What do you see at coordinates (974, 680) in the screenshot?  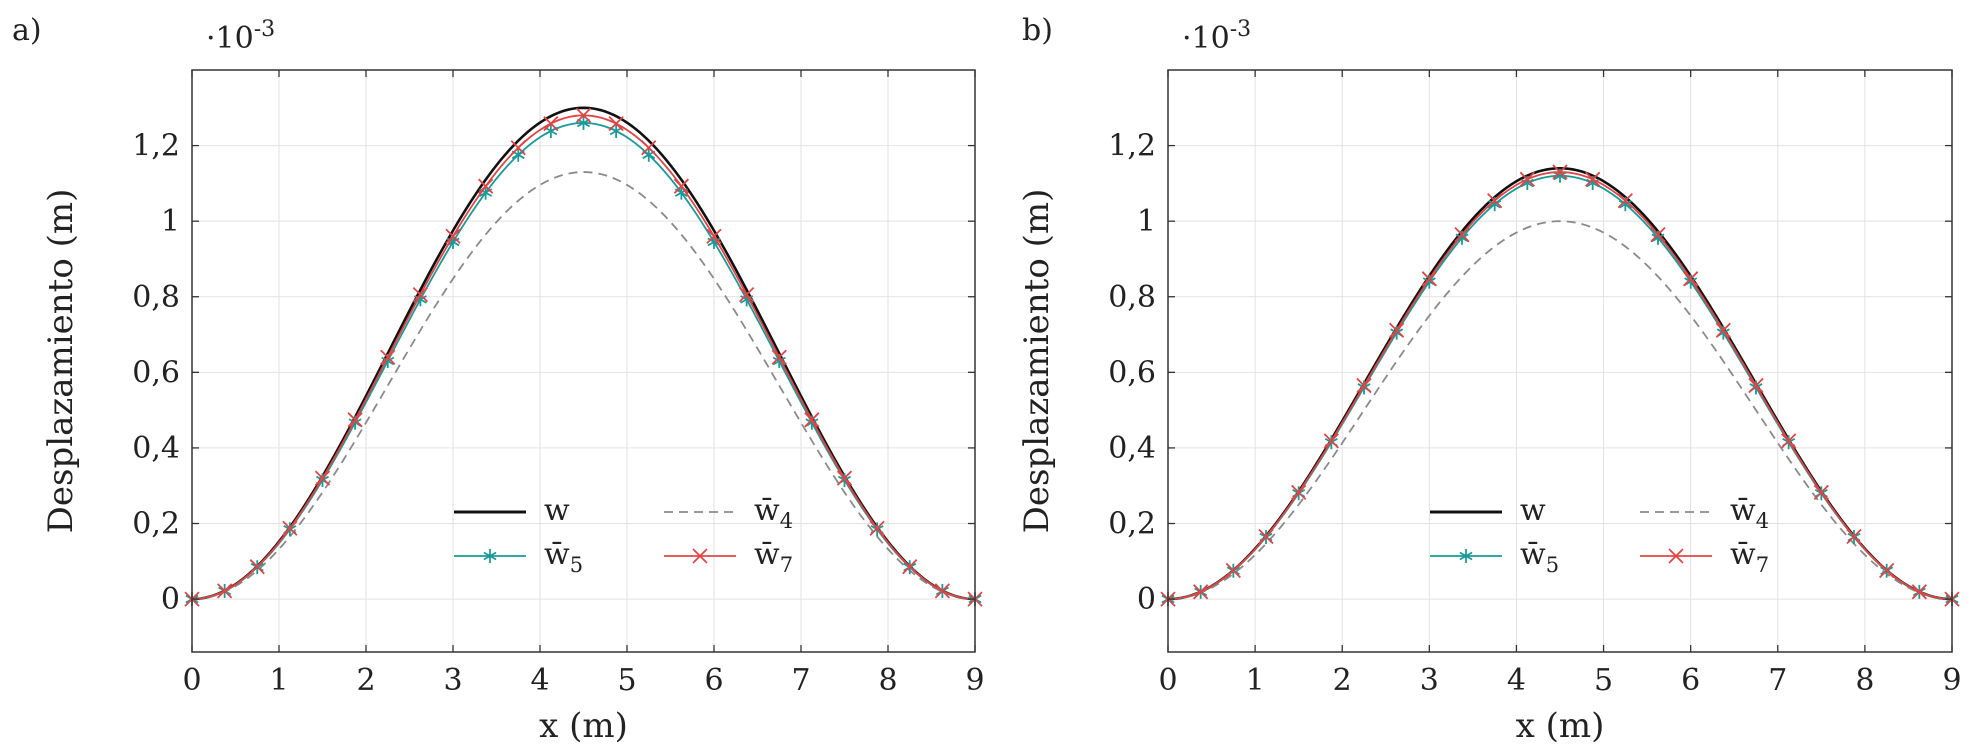 I see `x-tick-label: 9` at bounding box center [974, 680].